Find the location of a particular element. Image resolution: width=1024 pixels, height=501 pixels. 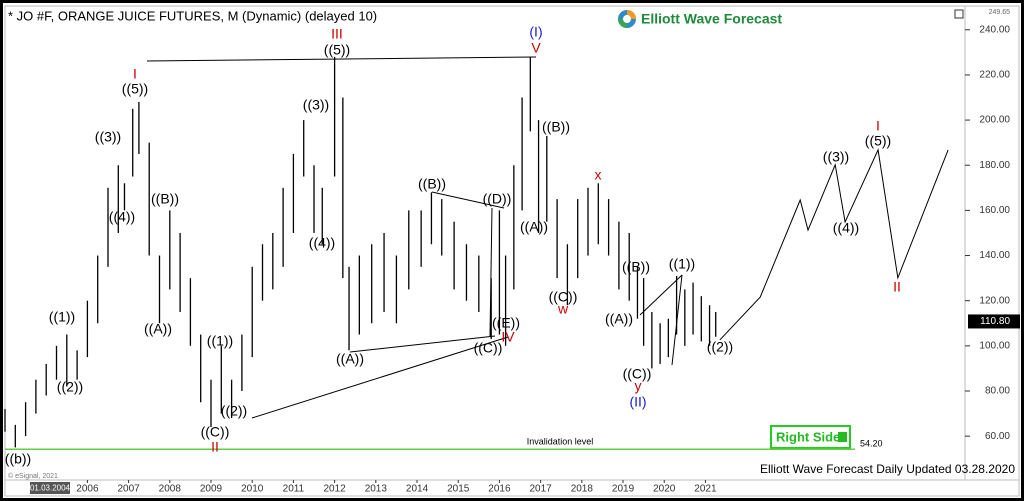

logo-icon is located at coordinates (627, 19).